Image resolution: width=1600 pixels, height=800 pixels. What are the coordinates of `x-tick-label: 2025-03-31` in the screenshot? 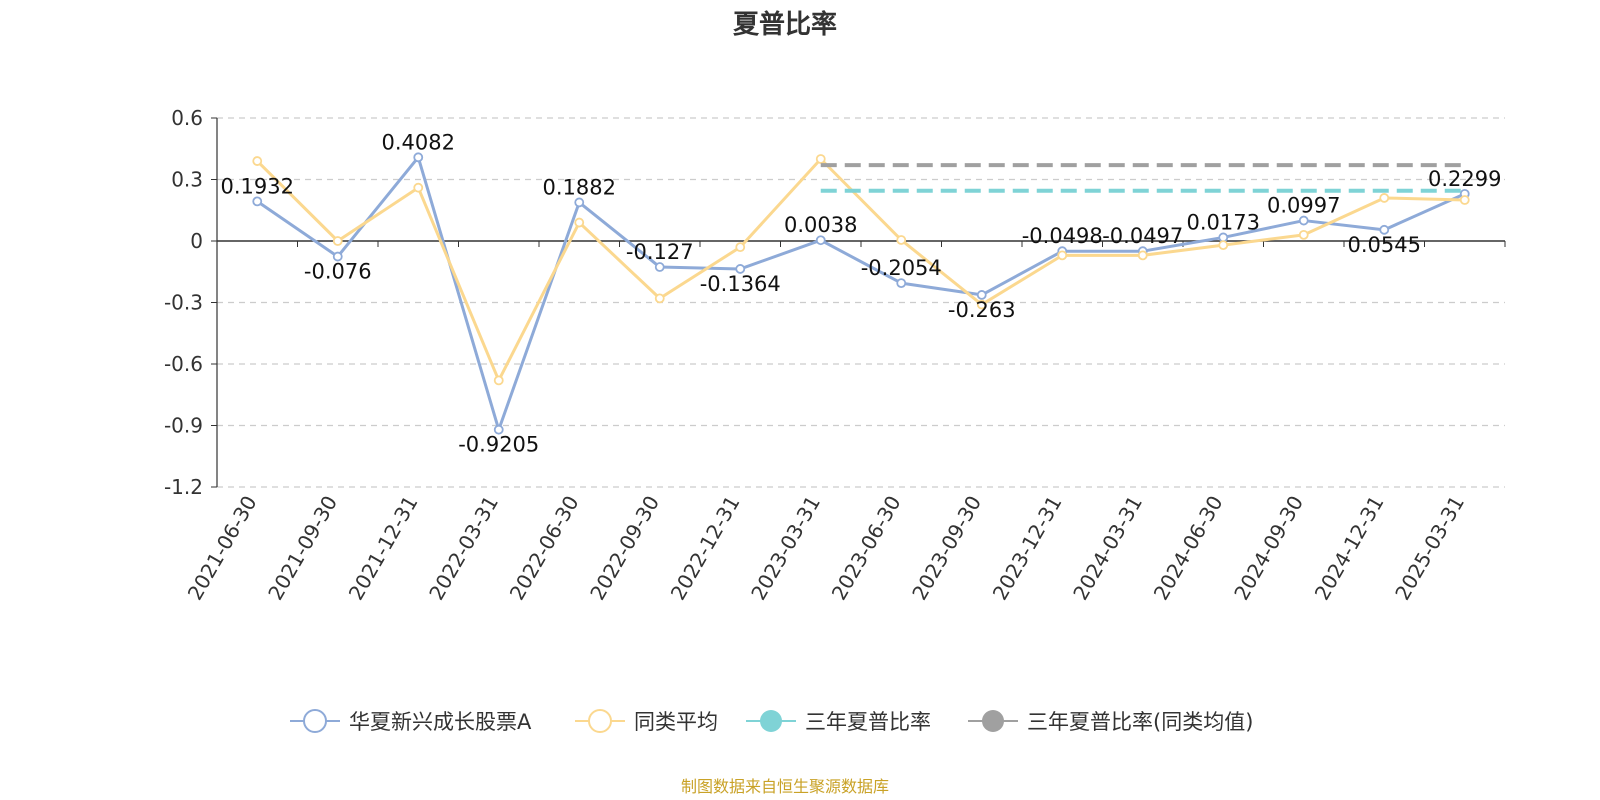 It's located at (1429, 548).